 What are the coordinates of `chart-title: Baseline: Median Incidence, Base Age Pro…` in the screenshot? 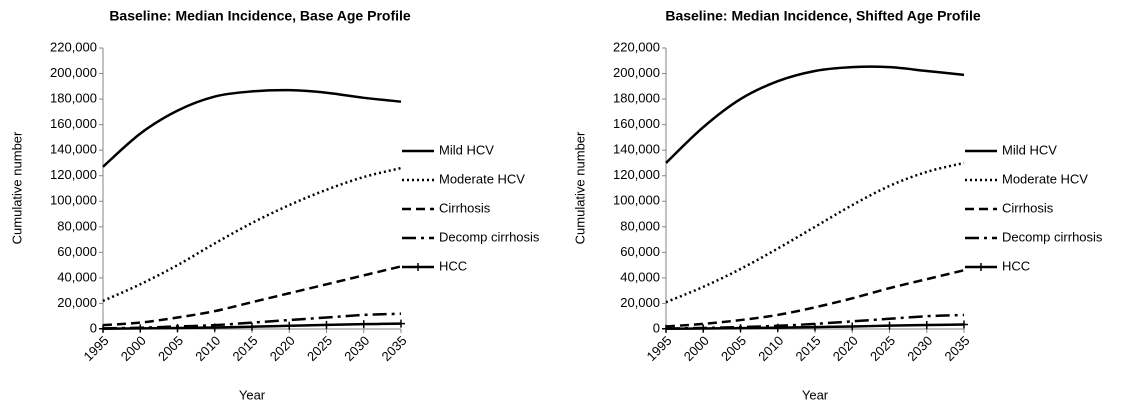 It's located at (260, 16).